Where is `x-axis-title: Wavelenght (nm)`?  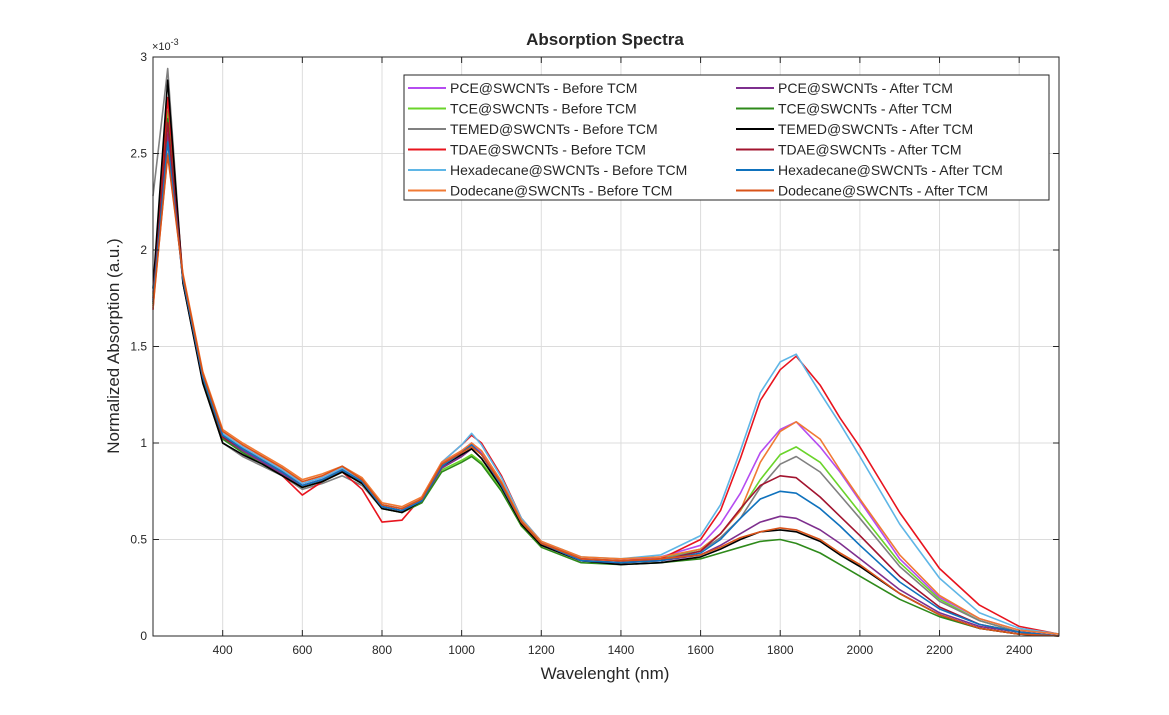
x-axis-title: Wavelenght (nm) is located at coordinates (605, 673).